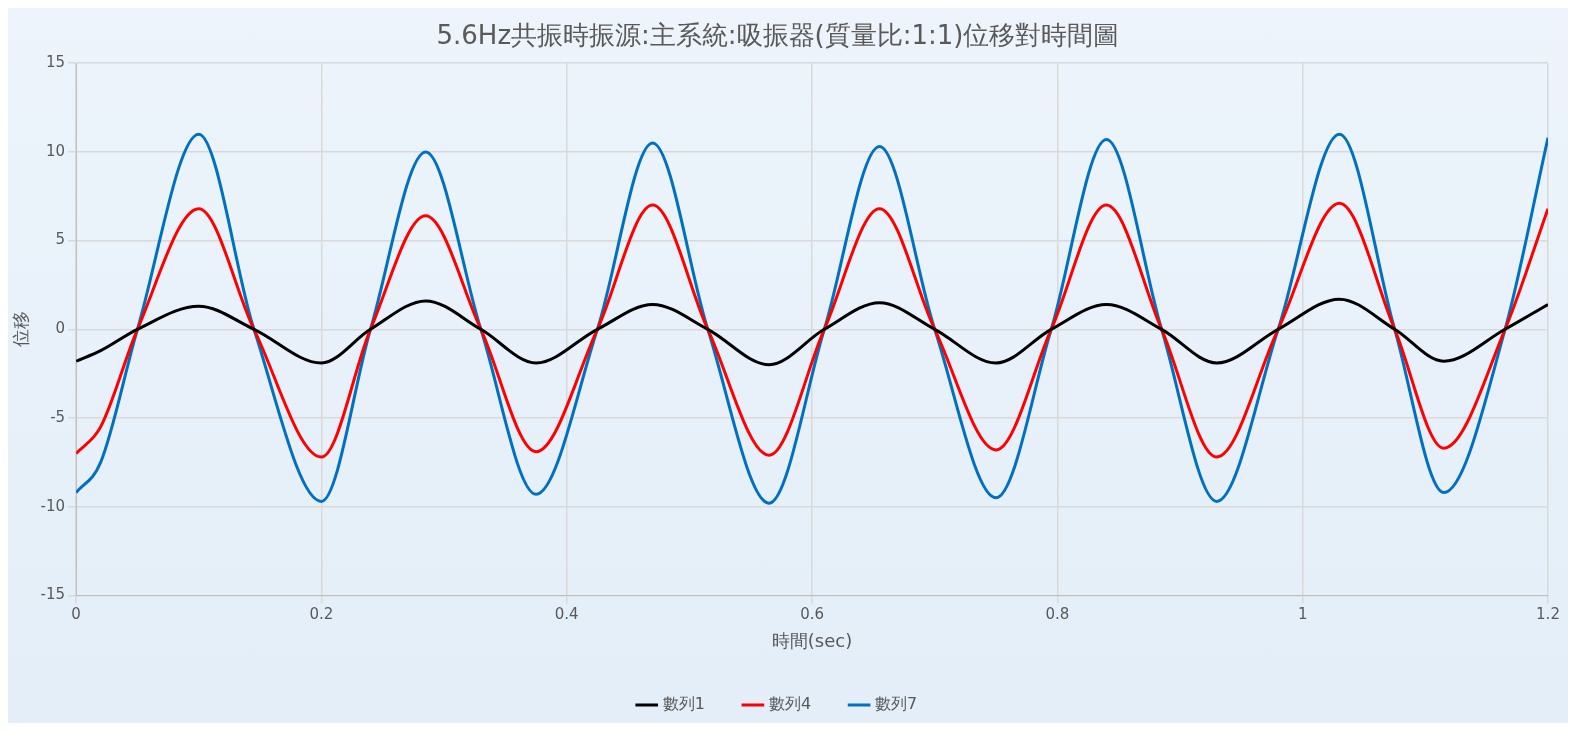 Image resolution: width=1578 pixels, height=735 pixels. Describe the element at coordinates (56, 150) in the screenshot. I see `y-tick-label: 10` at that location.